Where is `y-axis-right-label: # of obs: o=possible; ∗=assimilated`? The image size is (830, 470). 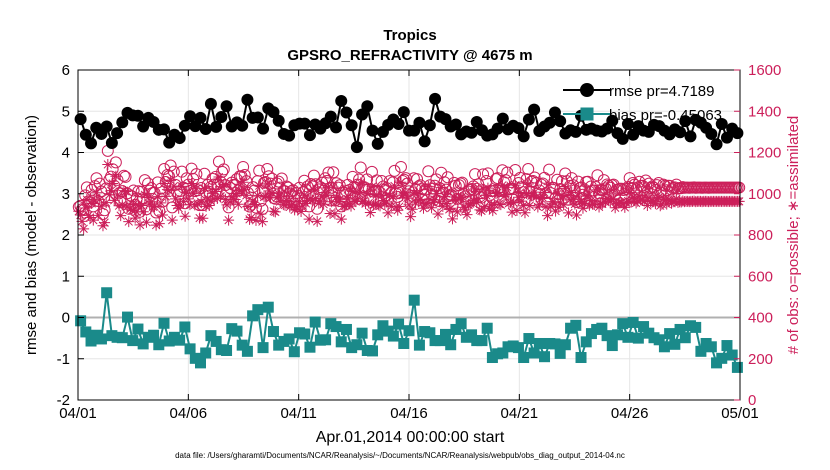 y-axis-right-label: # of obs: o=possible; ∗=assimilated is located at coordinates (793, 235).